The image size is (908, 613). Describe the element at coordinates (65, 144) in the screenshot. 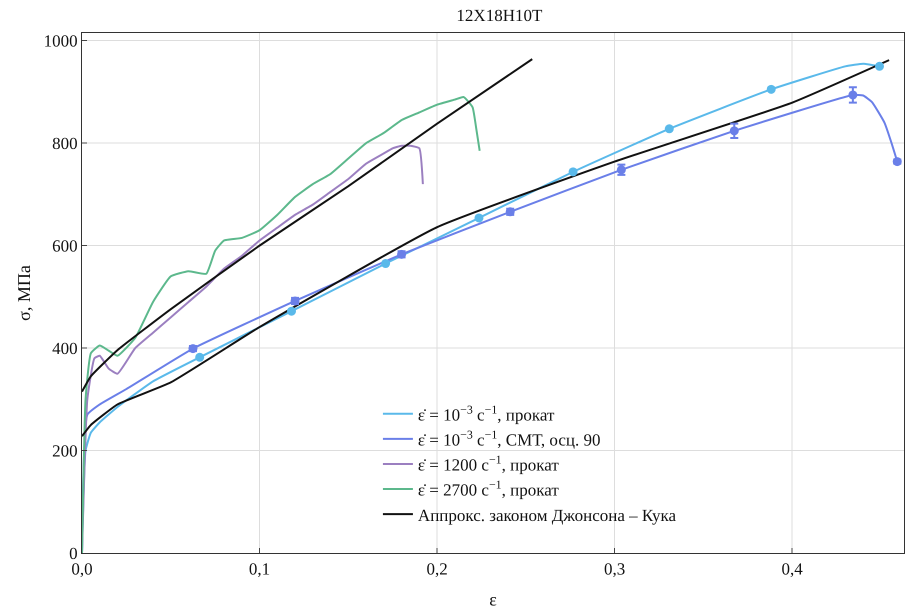

I see `y-tick-label: 800` at that location.